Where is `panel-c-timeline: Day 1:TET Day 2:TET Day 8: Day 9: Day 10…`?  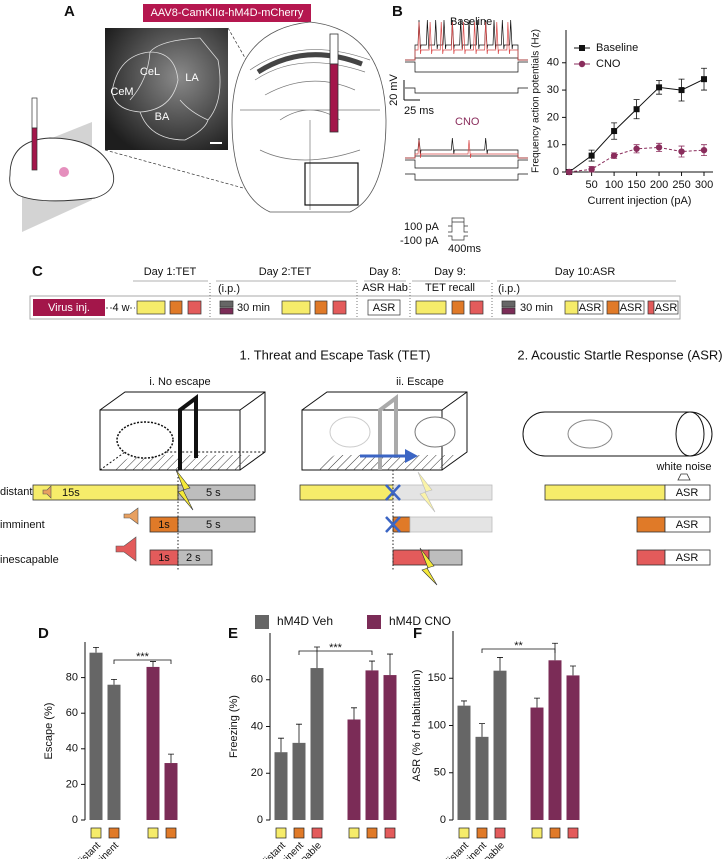 panel-c-timeline: Day 1:TET Day 2:TET Day 8: Day 9: Day 10… is located at coordinates (355, 293).